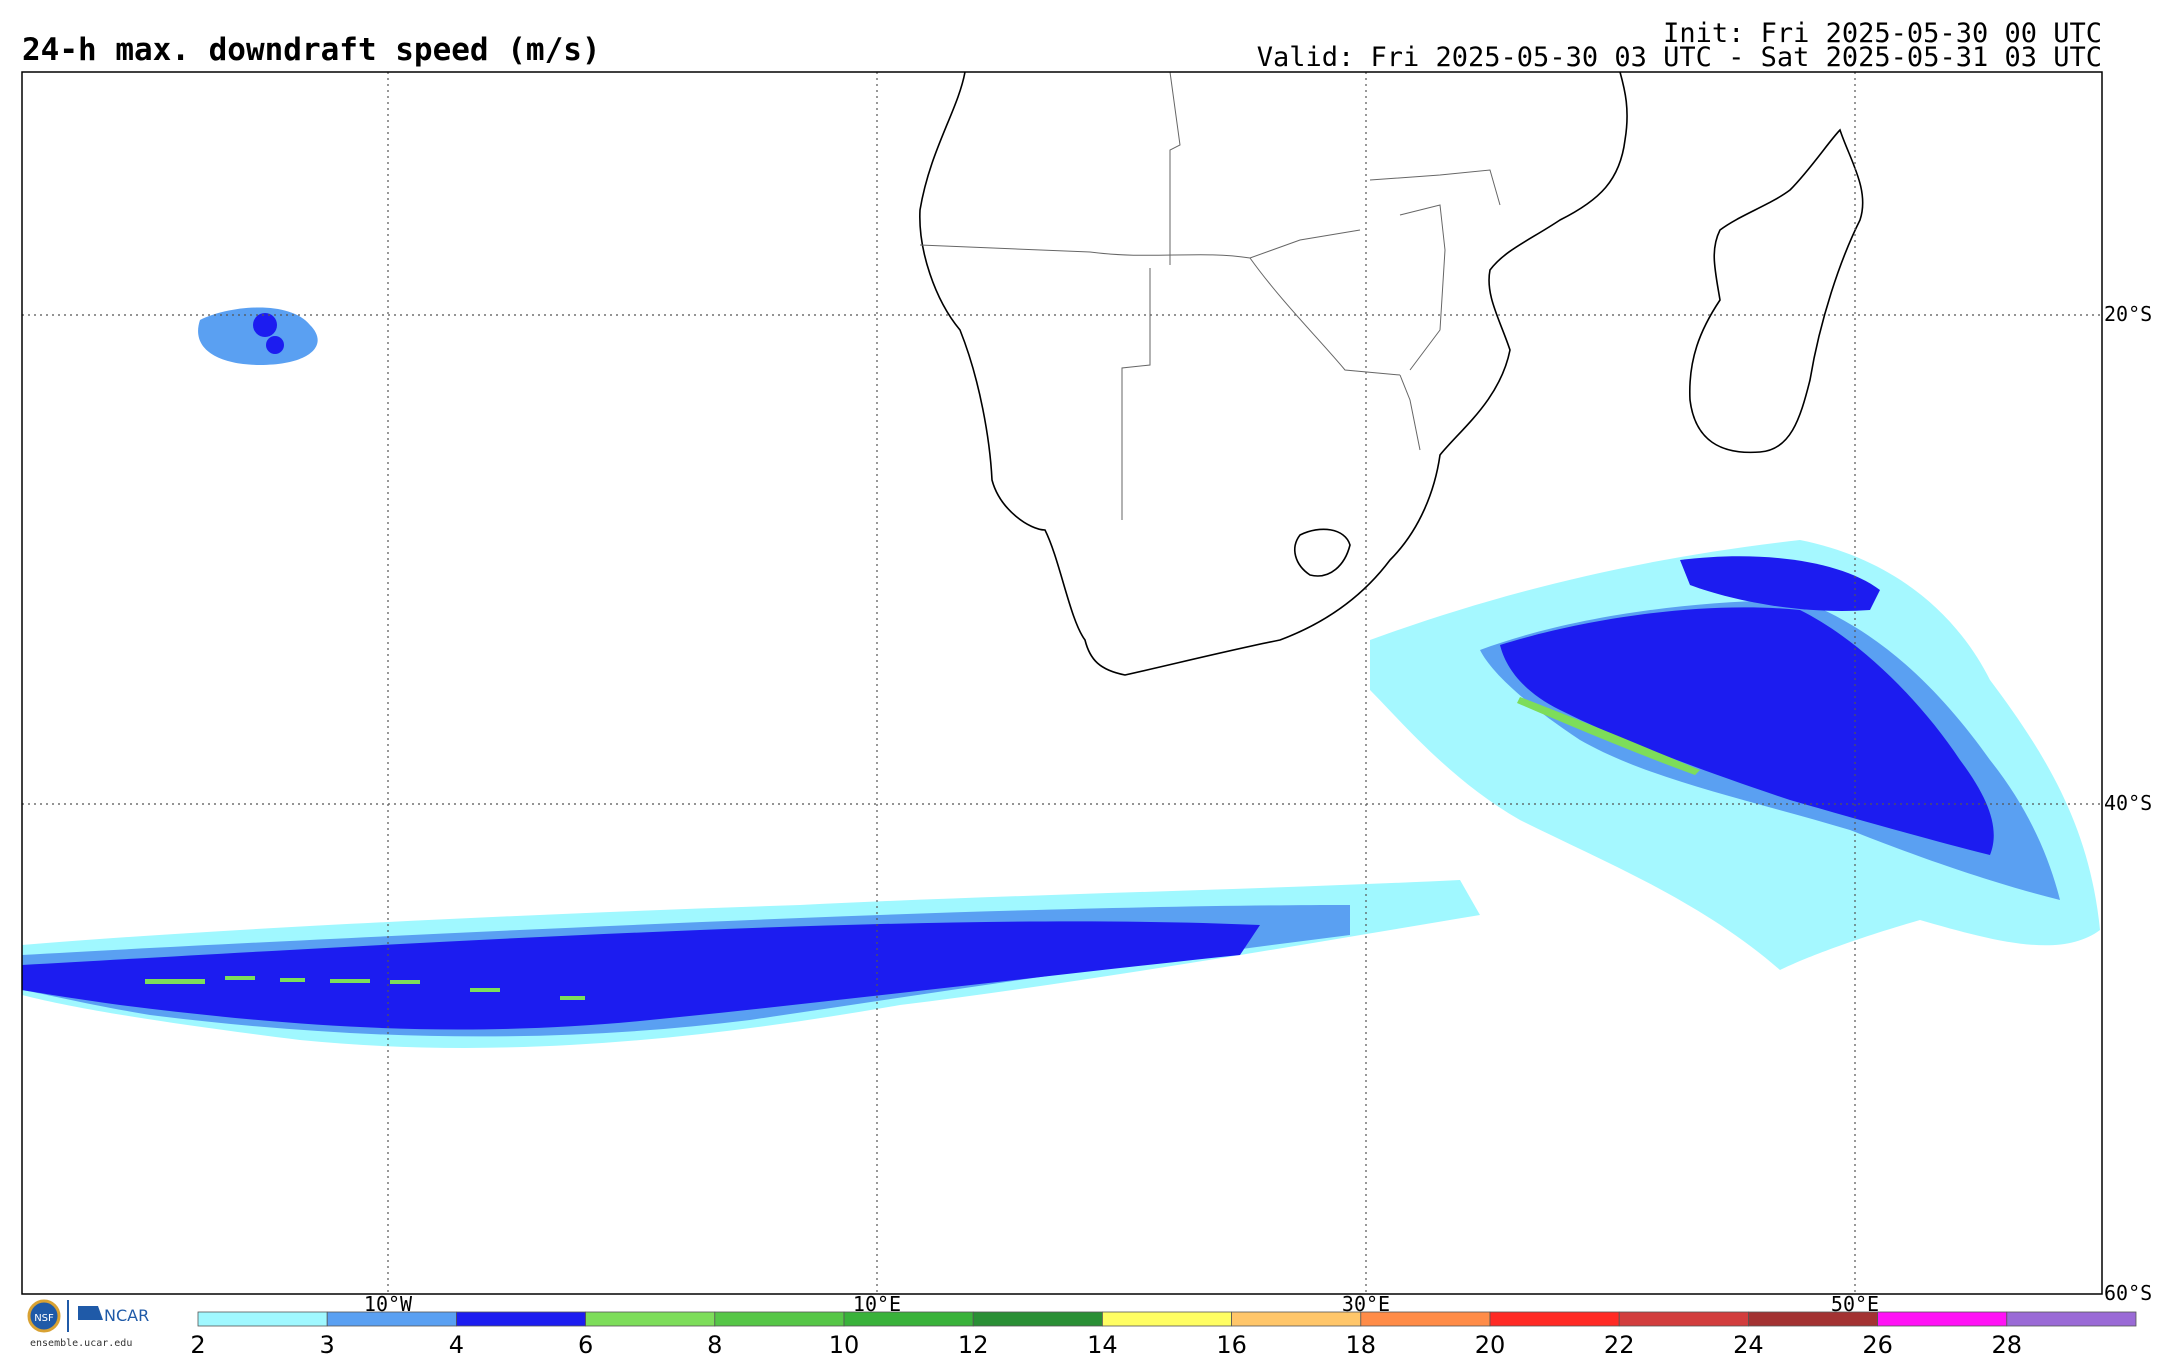 The width and height of the screenshot is (2160, 1354). What do you see at coordinates (1776, 291) in the screenshot?
I see `madagascar` at bounding box center [1776, 291].